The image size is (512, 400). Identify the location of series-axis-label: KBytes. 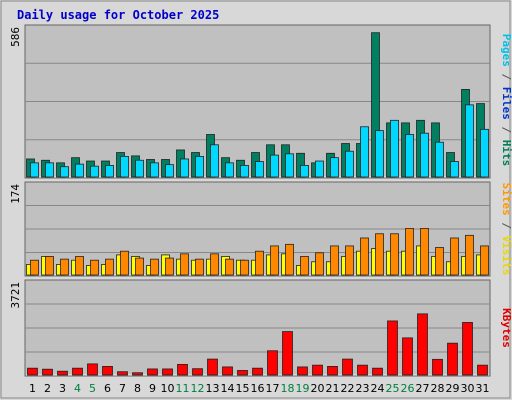
(506, 328).